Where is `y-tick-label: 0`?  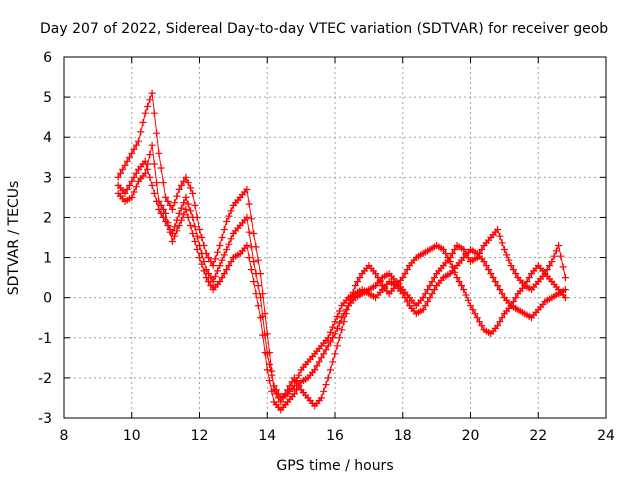 y-tick-label: 0 is located at coordinates (47, 299).